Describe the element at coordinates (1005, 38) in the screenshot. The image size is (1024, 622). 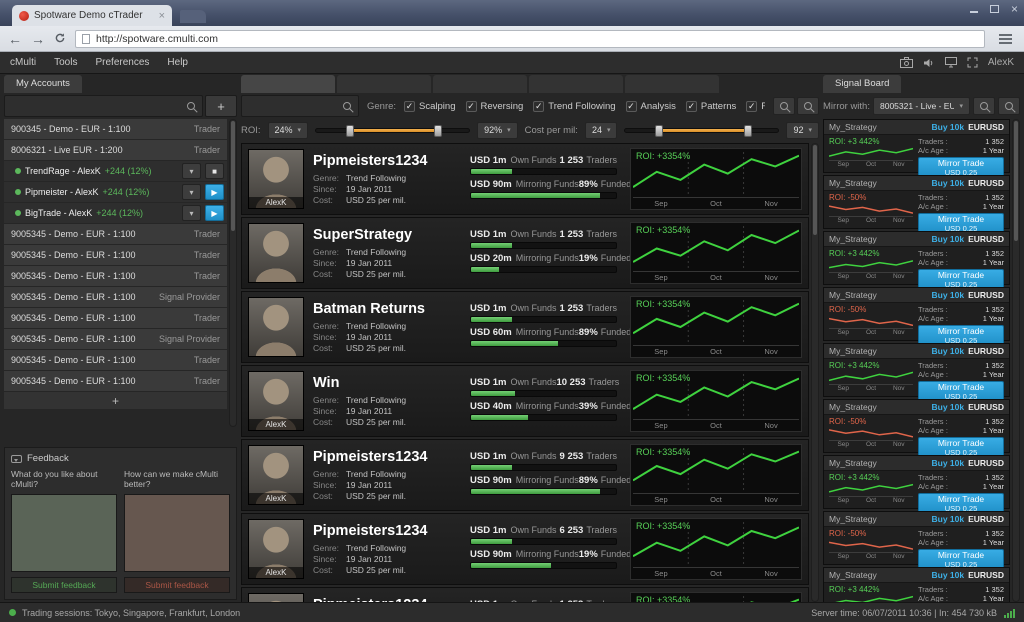
I see `browser-menu-icon` at that location.